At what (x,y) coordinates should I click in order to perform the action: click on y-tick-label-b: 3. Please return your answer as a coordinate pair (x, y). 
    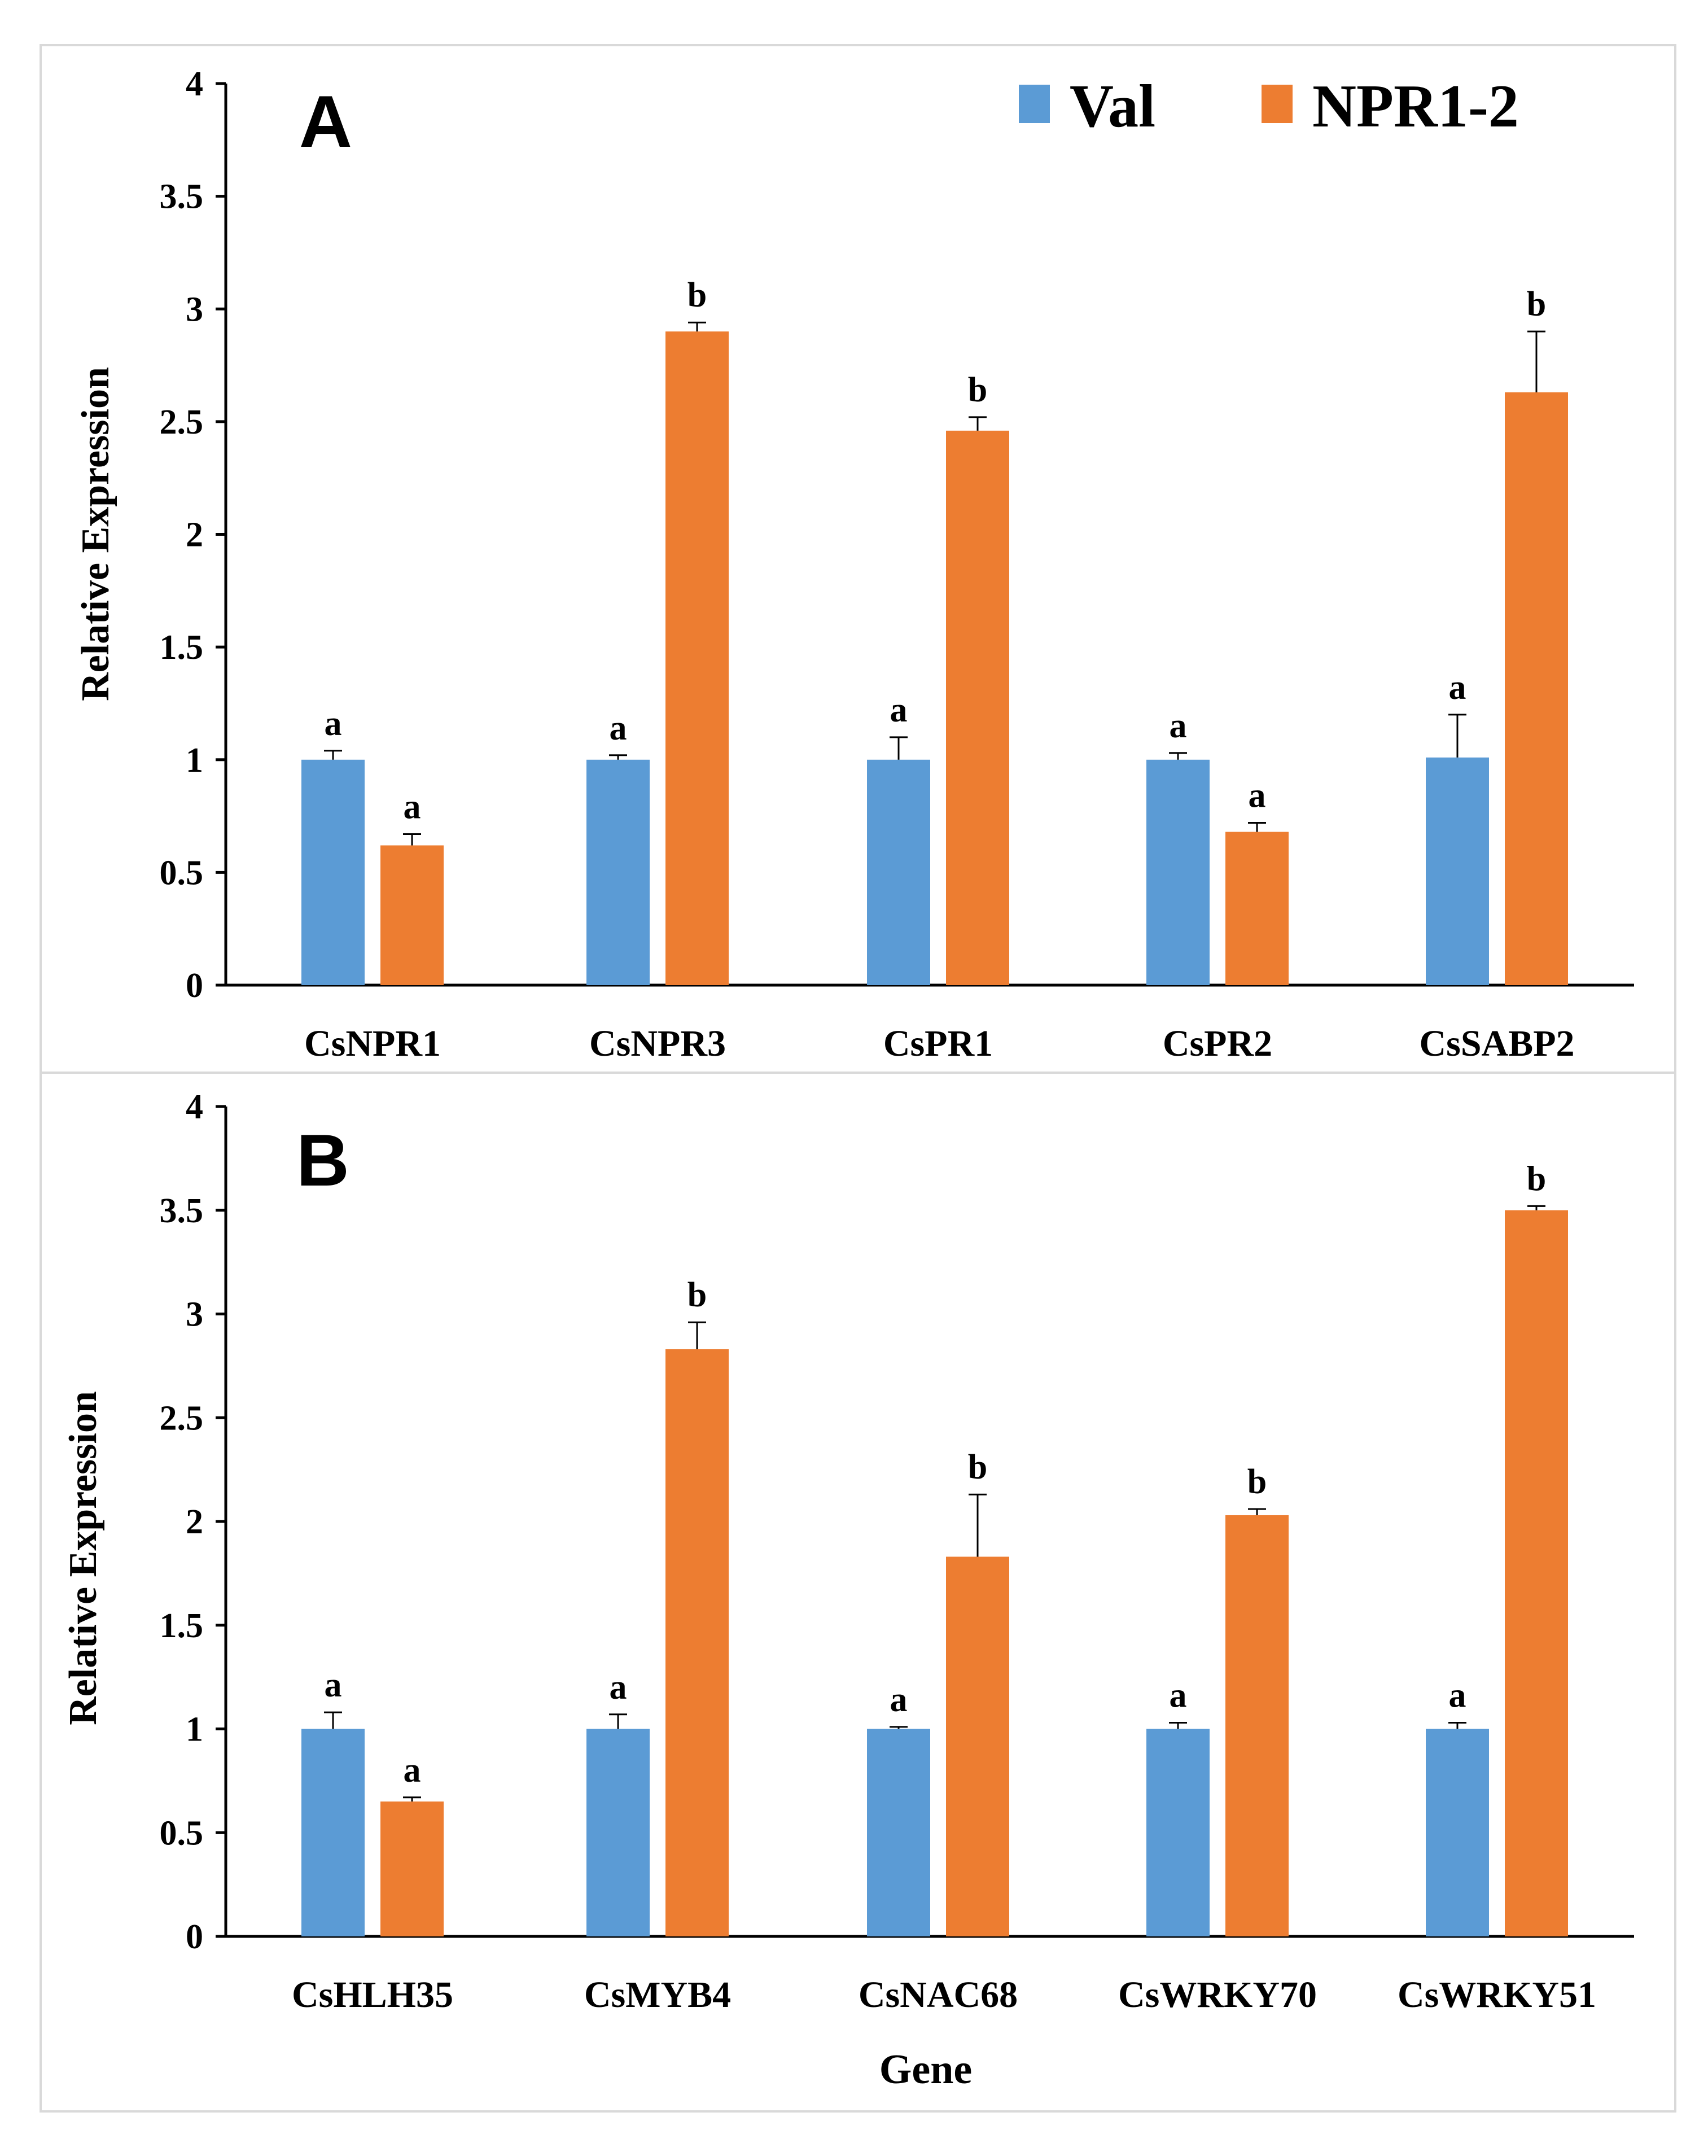
    Looking at the image, I should click on (194, 1315).